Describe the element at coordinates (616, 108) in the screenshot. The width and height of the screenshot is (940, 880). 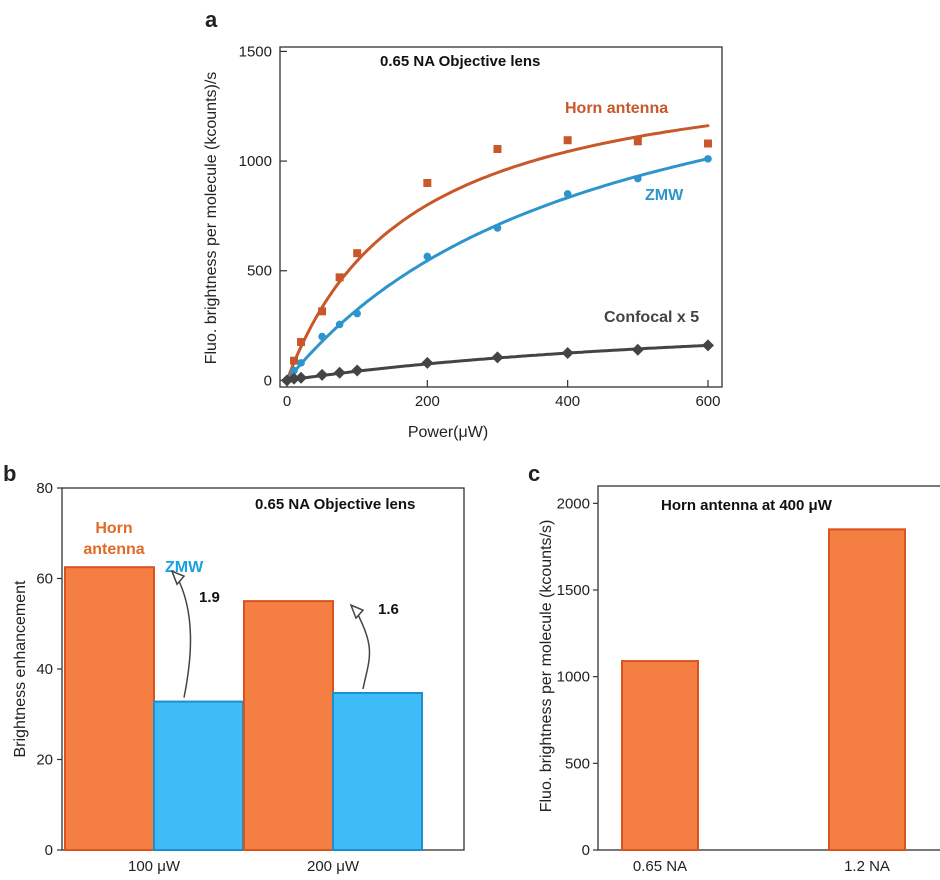
I see `panel-a-series-label-horn: Horn antenna` at that location.